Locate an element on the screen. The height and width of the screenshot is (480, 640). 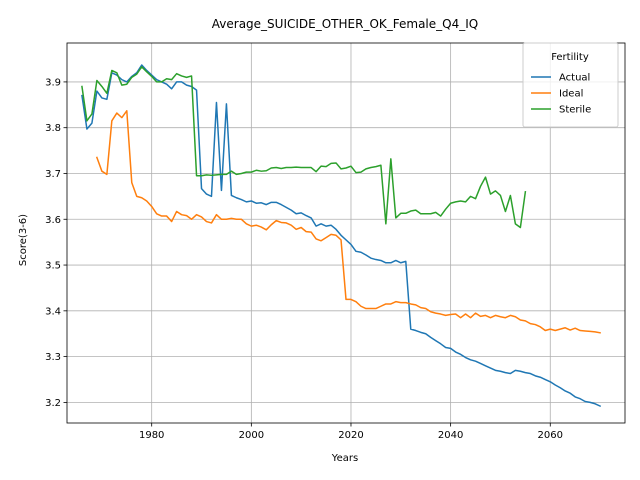
legend-label-sterile: Sterile is located at coordinates (575, 110).